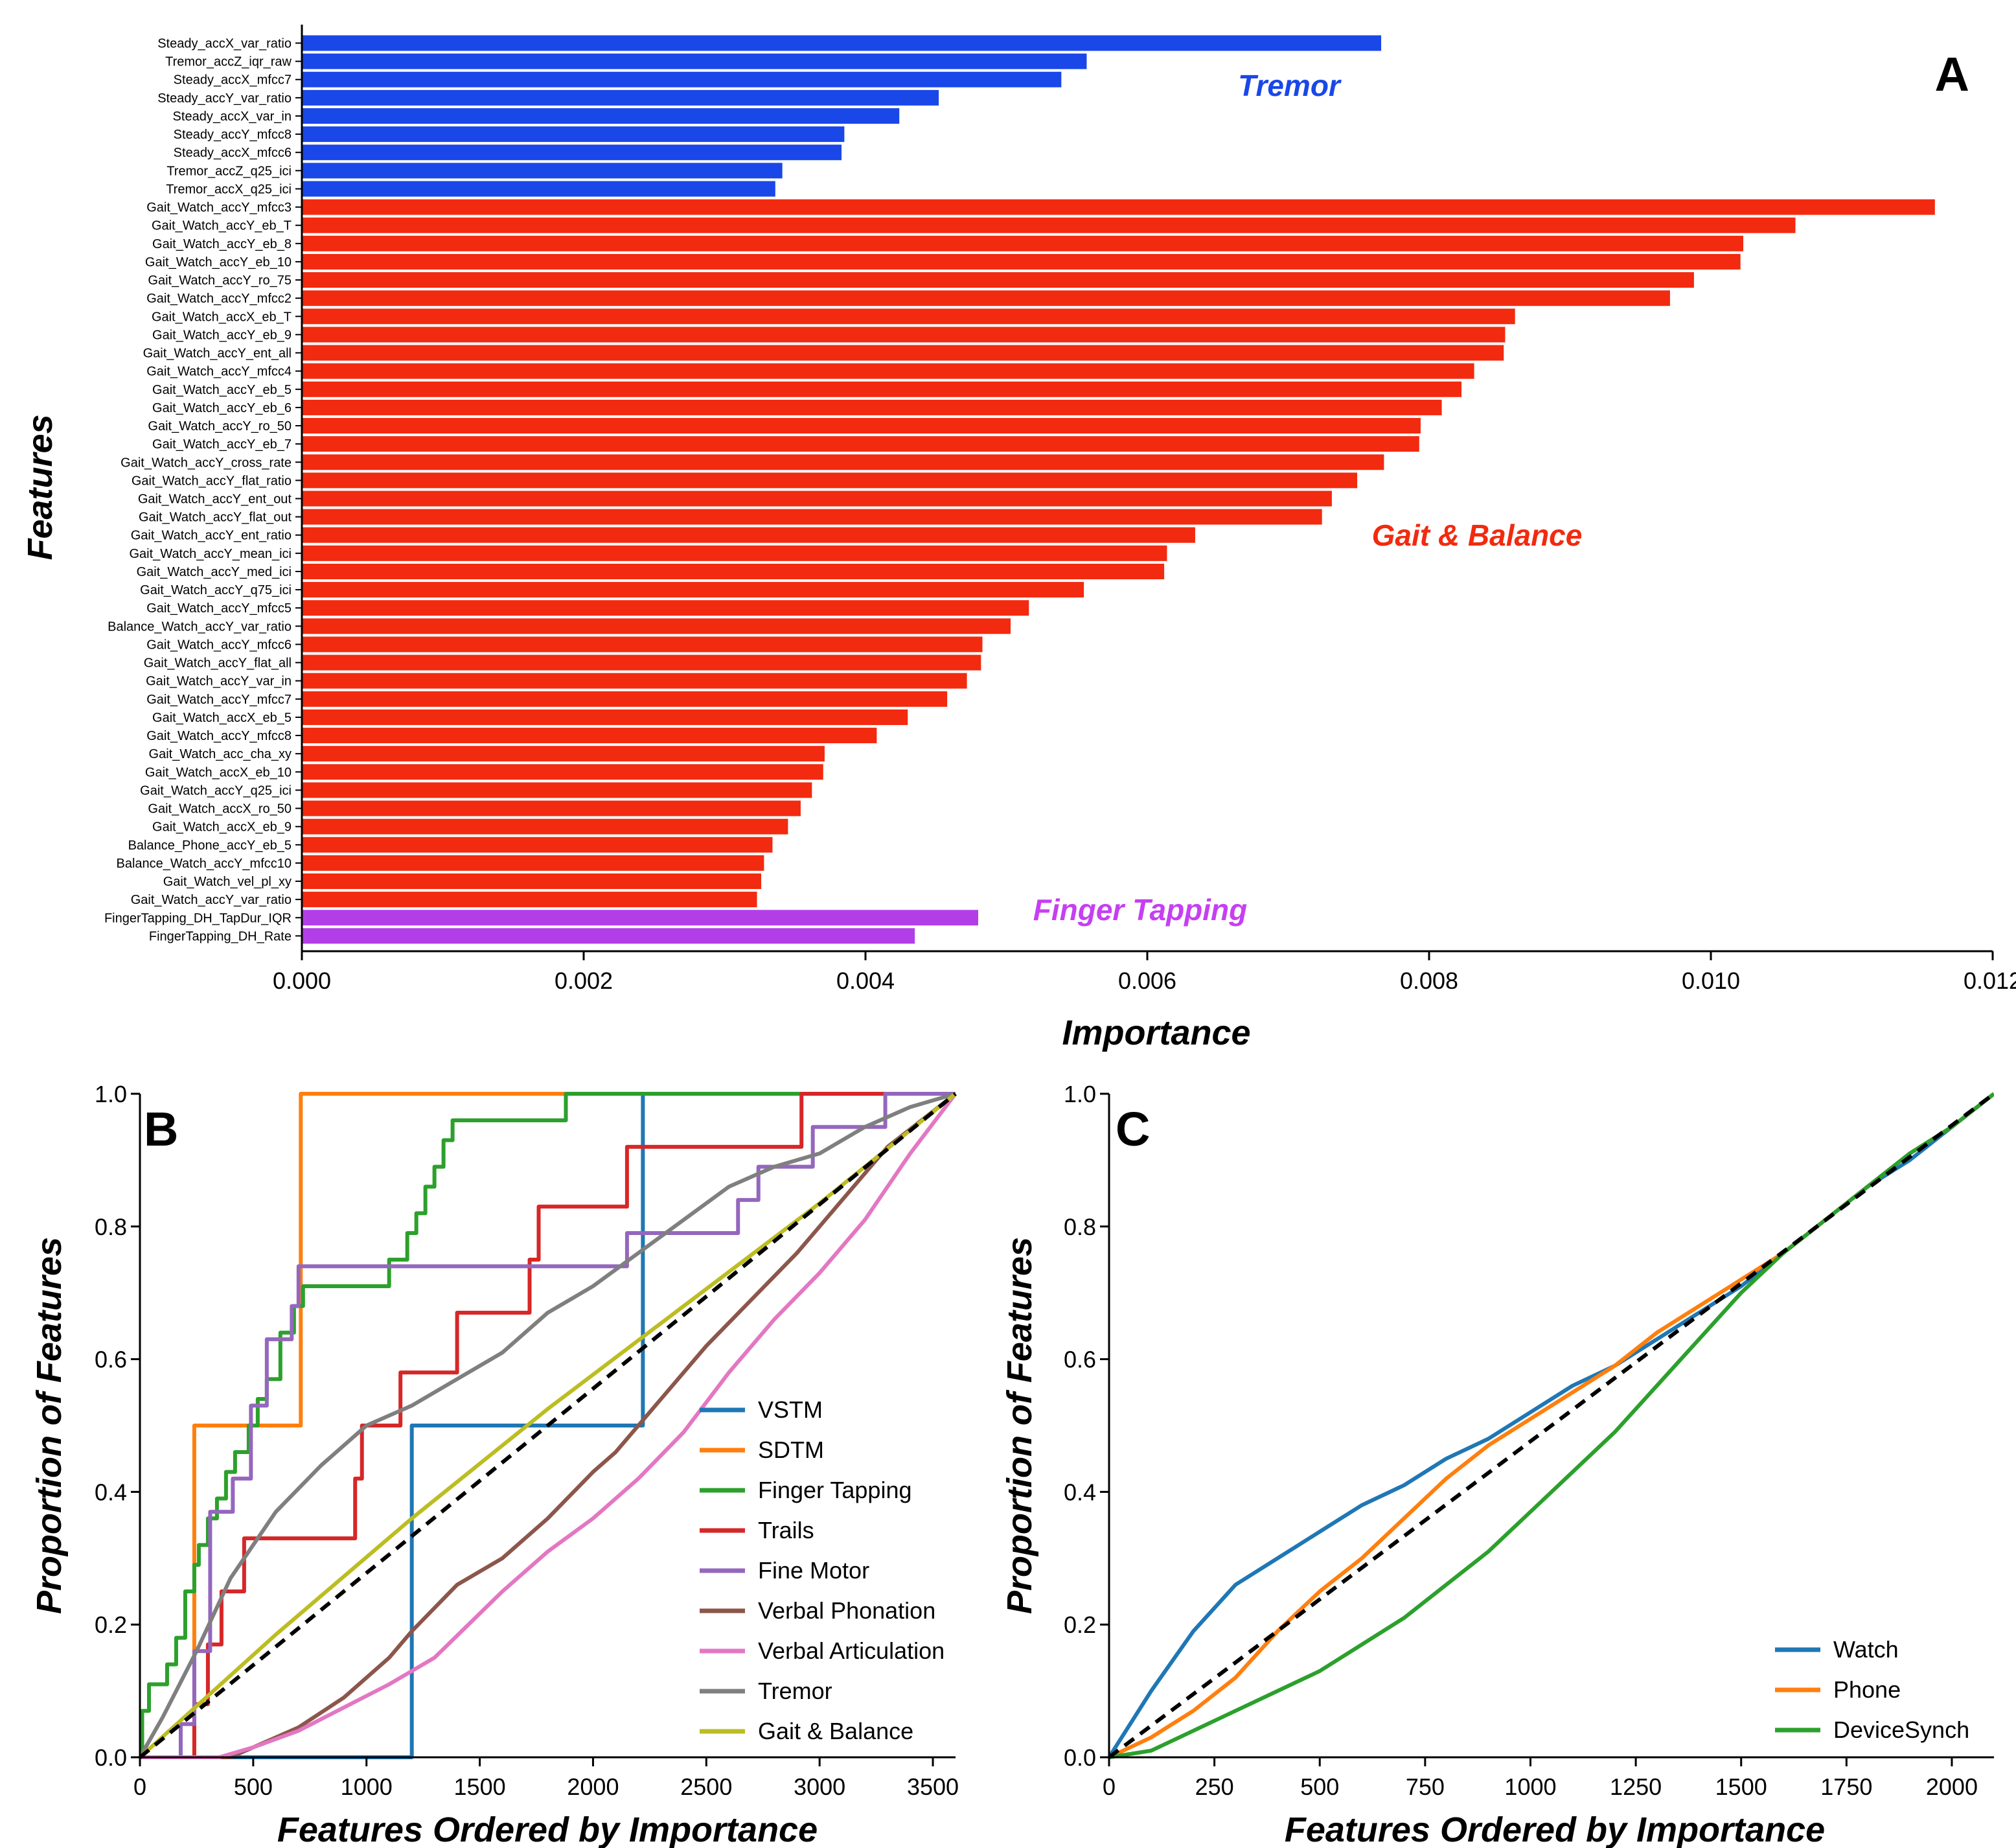 The image size is (2016, 1848). What do you see at coordinates (1866, 1650) in the screenshot?
I see `legend-label: Watch` at bounding box center [1866, 1650].